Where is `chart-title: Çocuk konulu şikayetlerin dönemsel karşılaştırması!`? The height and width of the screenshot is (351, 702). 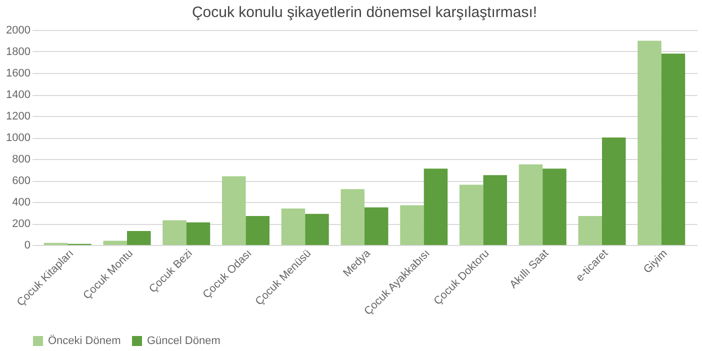
chart-title: Çocuk konulu şikayetlerin dönemsel karşılaştırması! is located at coordinates (365, 12).